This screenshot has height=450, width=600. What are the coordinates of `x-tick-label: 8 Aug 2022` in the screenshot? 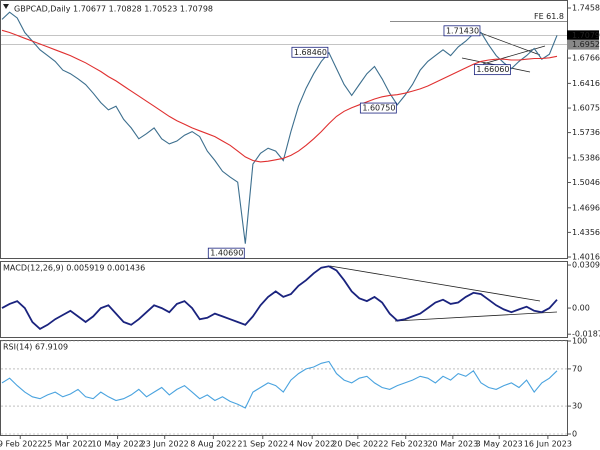 It's located at (213, 444).